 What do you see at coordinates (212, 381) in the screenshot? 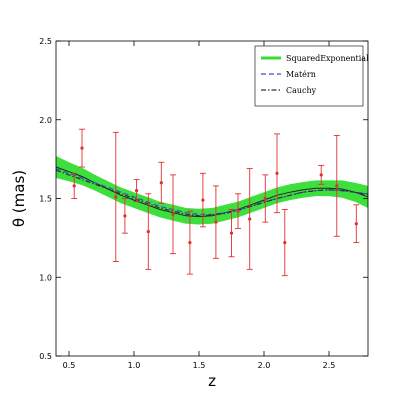
I see `x-axis-label: z` at bounding box center [212, 381].